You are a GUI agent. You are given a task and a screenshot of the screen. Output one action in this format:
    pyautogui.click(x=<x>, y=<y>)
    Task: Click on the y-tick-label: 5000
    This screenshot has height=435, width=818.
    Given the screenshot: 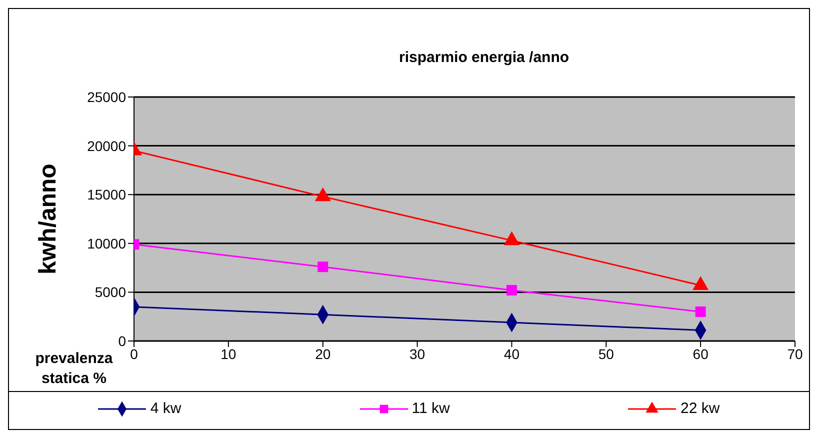 What is the action you would take?
    pyautogui.click(x=110, y=292)
    